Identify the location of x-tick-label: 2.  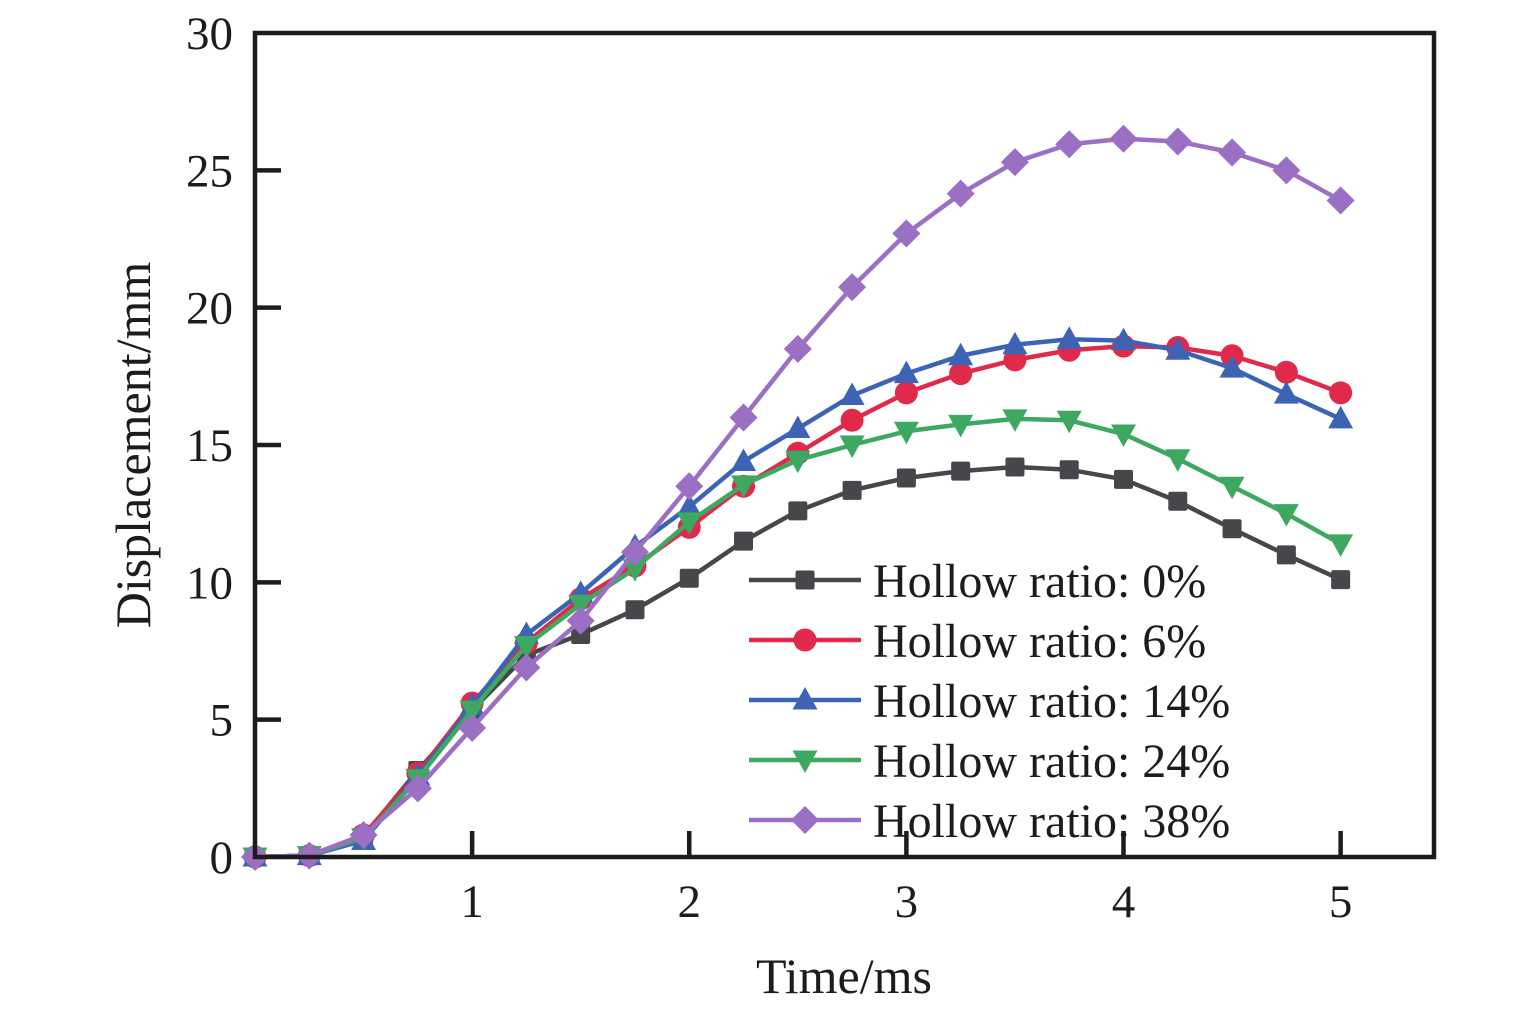
(690, 902).